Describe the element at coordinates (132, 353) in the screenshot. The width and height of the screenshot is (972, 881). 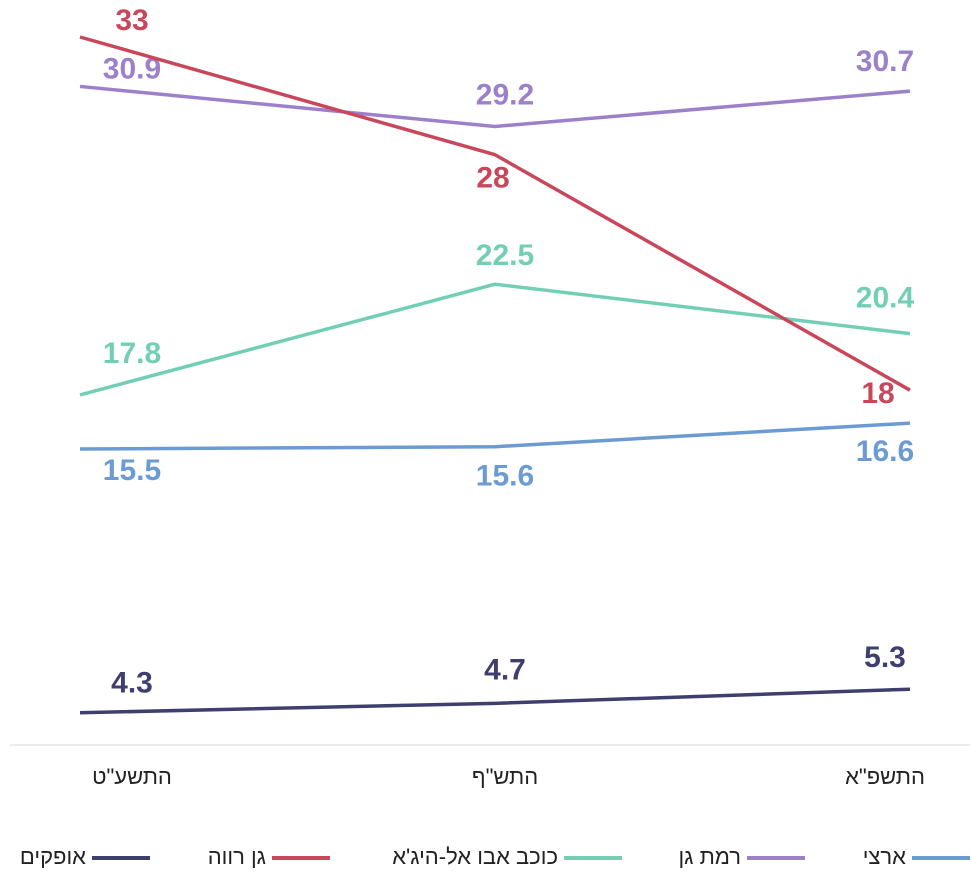
I see `data-label: 17.8` at that location.